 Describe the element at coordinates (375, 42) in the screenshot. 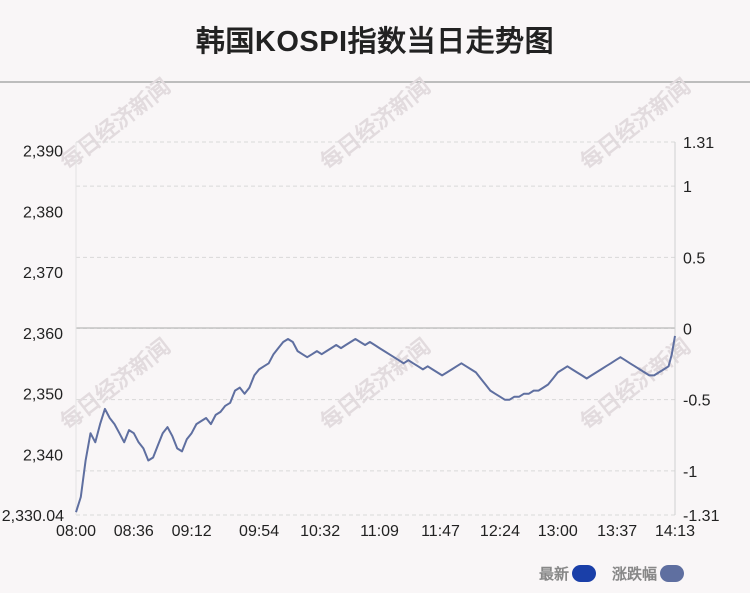

I see `chart-title: 韩国KOSPI指数当日走势图` at that location.